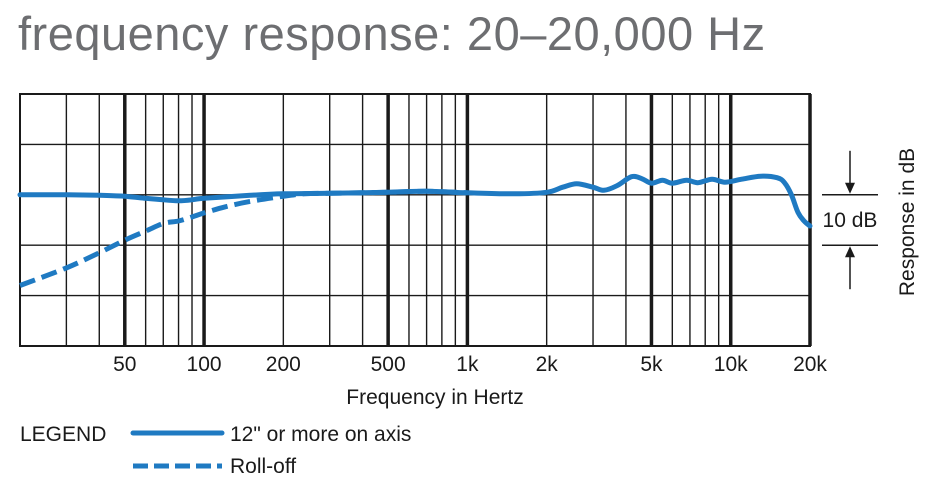 This screenshot has height=496, width=951. Describe the element at coordinates (850, 188) in the screenshot. I see `scale-indicator-down-arrow-icon` at that location.